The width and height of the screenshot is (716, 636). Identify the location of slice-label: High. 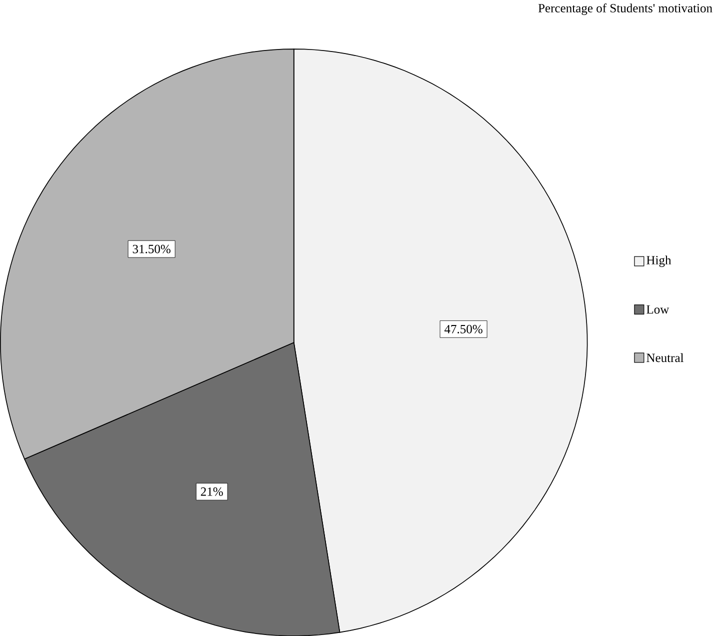
(659, 261).